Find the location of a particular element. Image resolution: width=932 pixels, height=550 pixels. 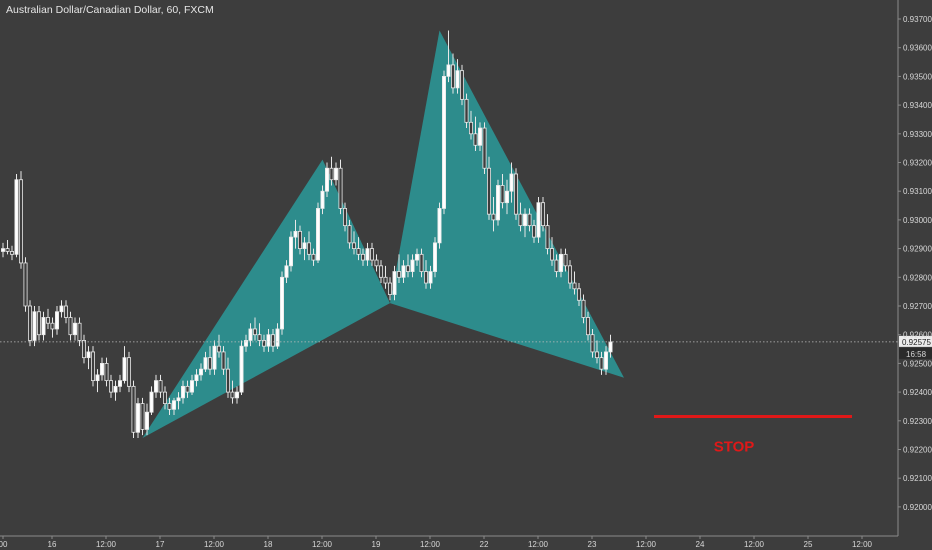

x-tick-label: 23 is located at coordinates (592, 544).